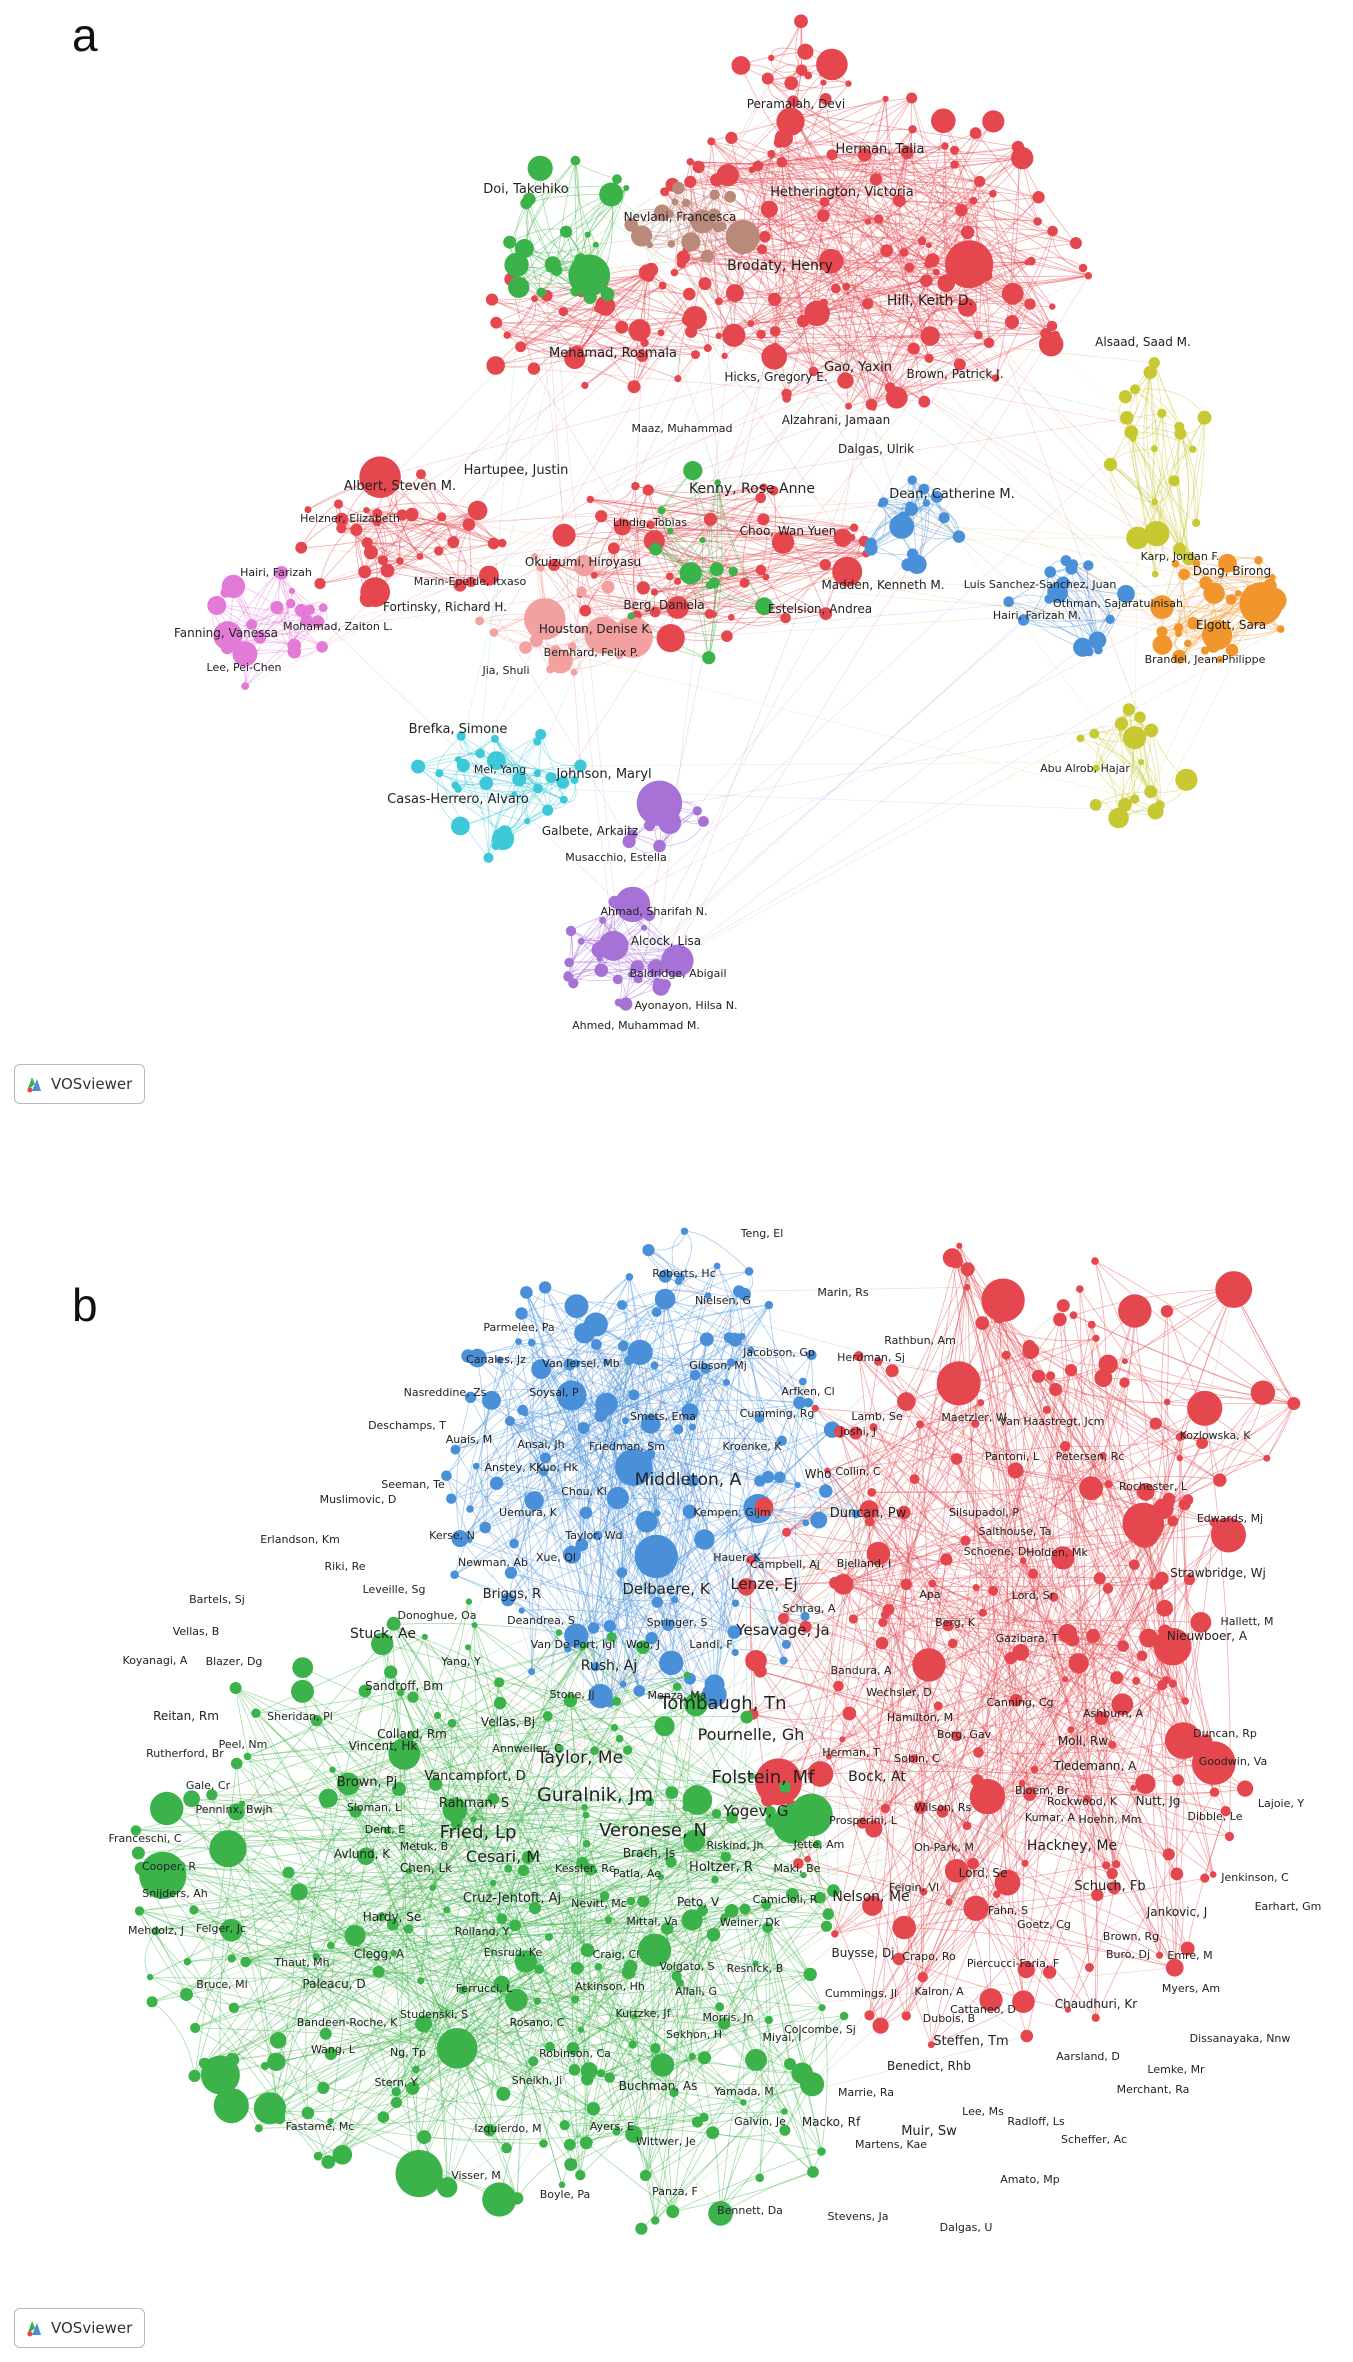 The width and height of the screenshot is (1353, 2362). Describe the element at coordinates (445, 1392) in the screenshot. I see `author-label: Nasreddine, Zs` at that location.